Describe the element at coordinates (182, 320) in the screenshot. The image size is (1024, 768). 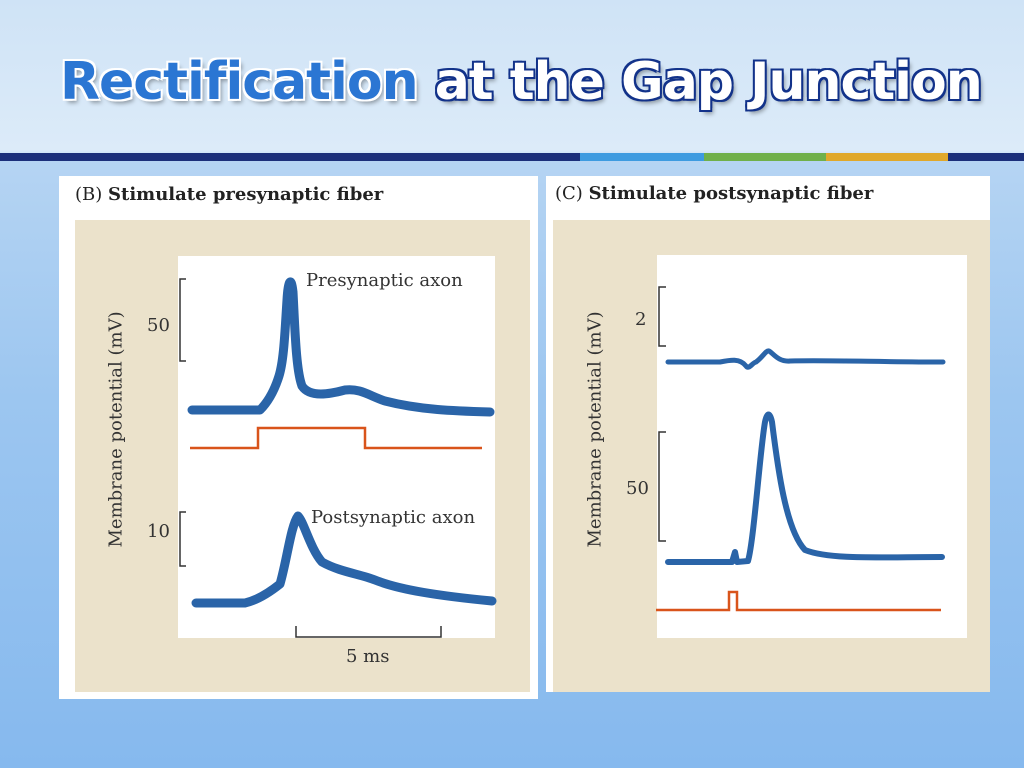
I see `scale-bar-50mv` at that location.